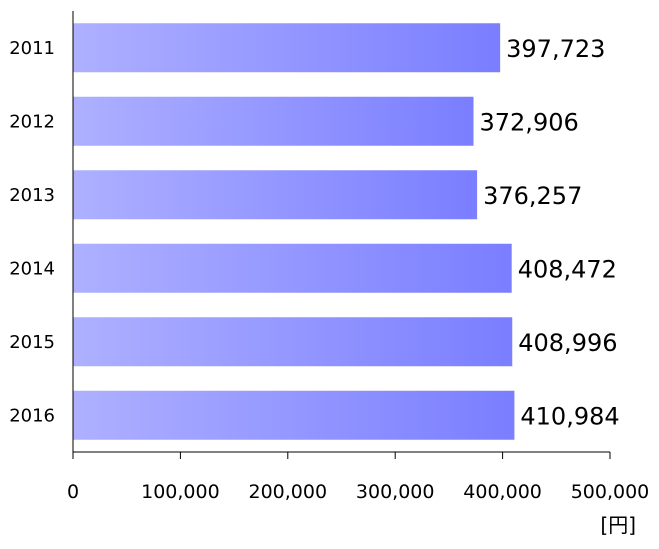 This screenshot has width=659, height=549. What do you see at coordinates (294, 415) in the screenshot?
I see `bar-2016` at bounding box center [294, 415].